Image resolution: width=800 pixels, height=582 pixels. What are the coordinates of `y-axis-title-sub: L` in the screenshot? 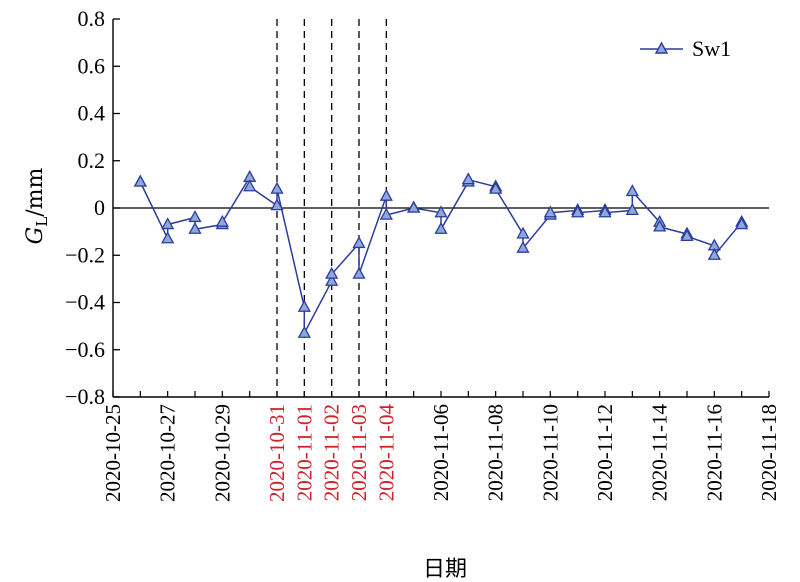 It's located at (42, 222).